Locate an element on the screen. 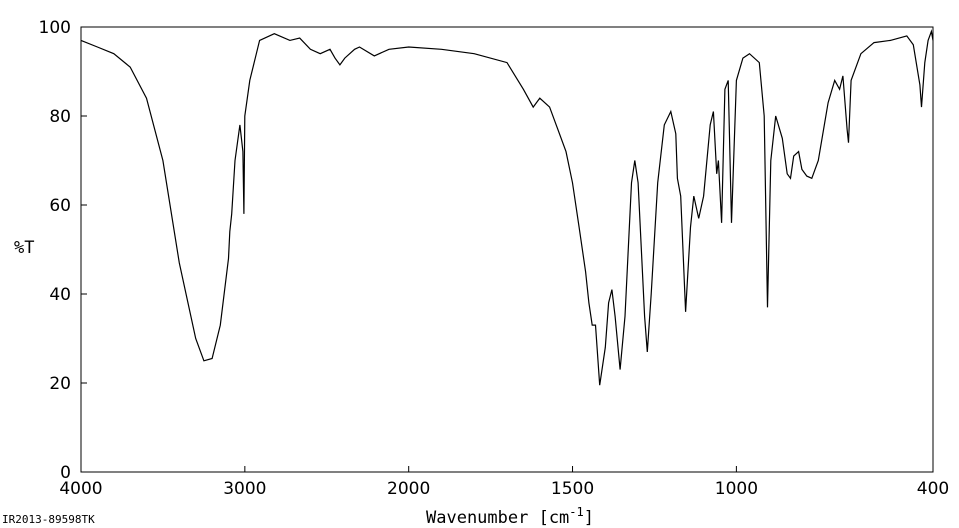 Image resolution: width=959 pixels, height=528 pixels. y-axis-label: %T is located at coordinates (24, 248).